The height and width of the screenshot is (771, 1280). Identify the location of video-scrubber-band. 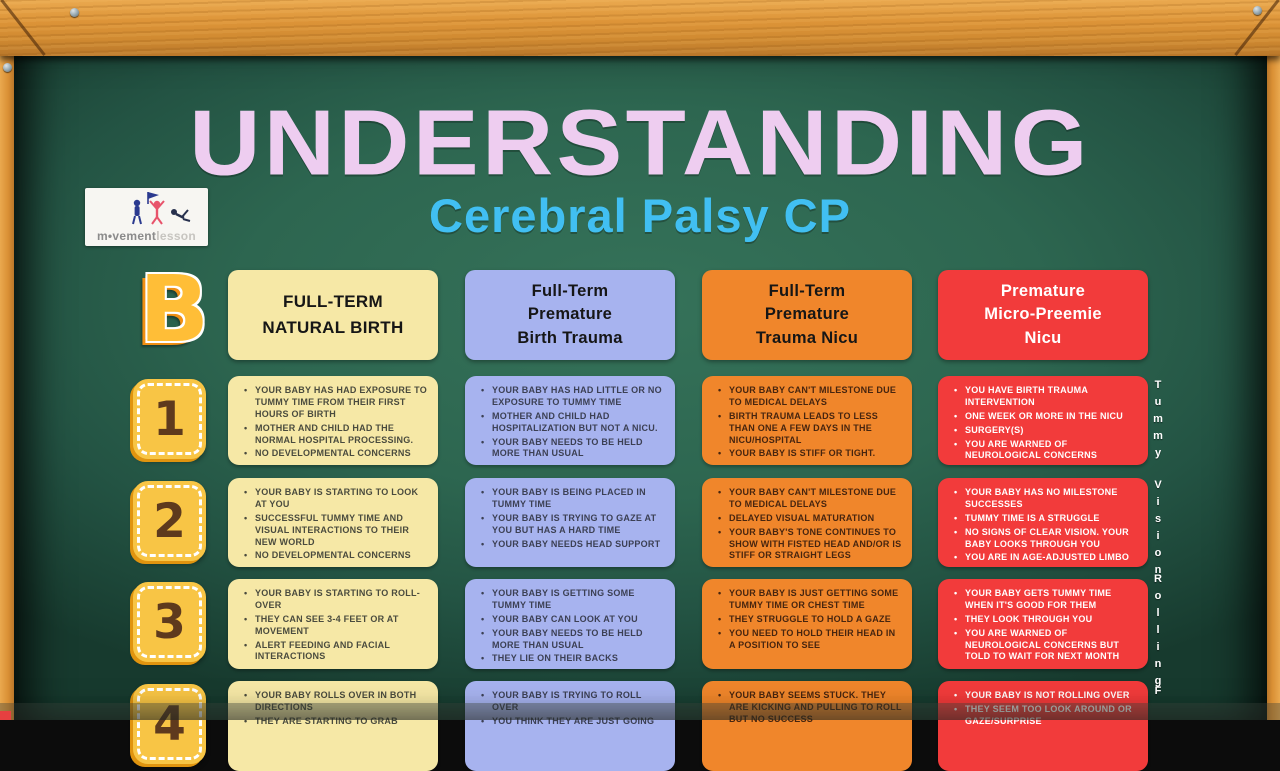
(640, 711).